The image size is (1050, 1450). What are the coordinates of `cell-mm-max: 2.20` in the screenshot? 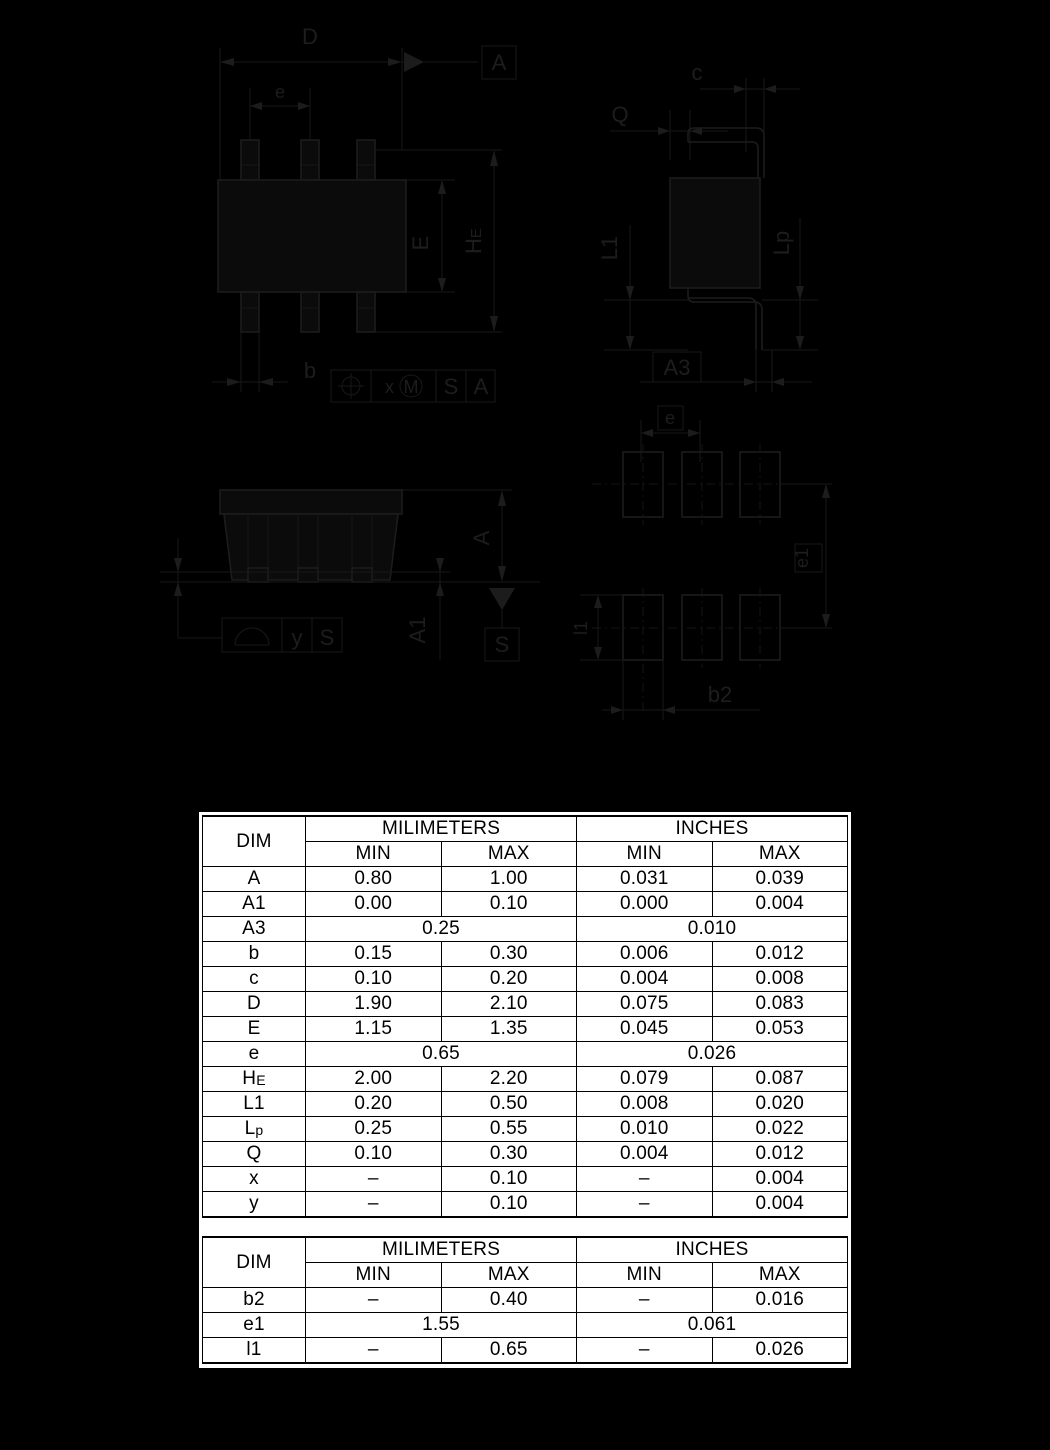 It's located at (508, 1079).